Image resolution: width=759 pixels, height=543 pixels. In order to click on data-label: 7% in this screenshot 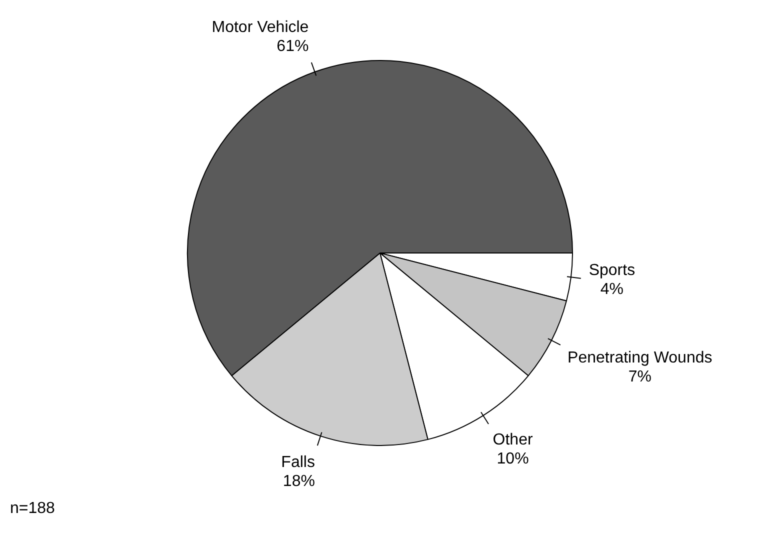, I will do `click(640, 377)`.